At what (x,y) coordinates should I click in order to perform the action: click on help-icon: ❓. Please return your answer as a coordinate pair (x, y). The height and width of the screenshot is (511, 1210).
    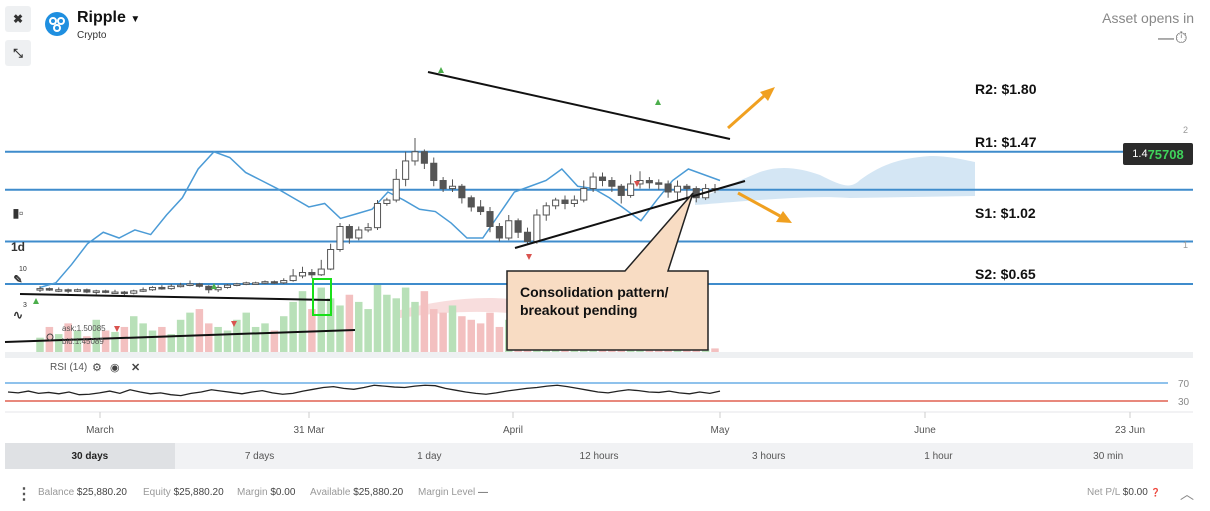
    Looking at the image, I should click on (1155, 492).